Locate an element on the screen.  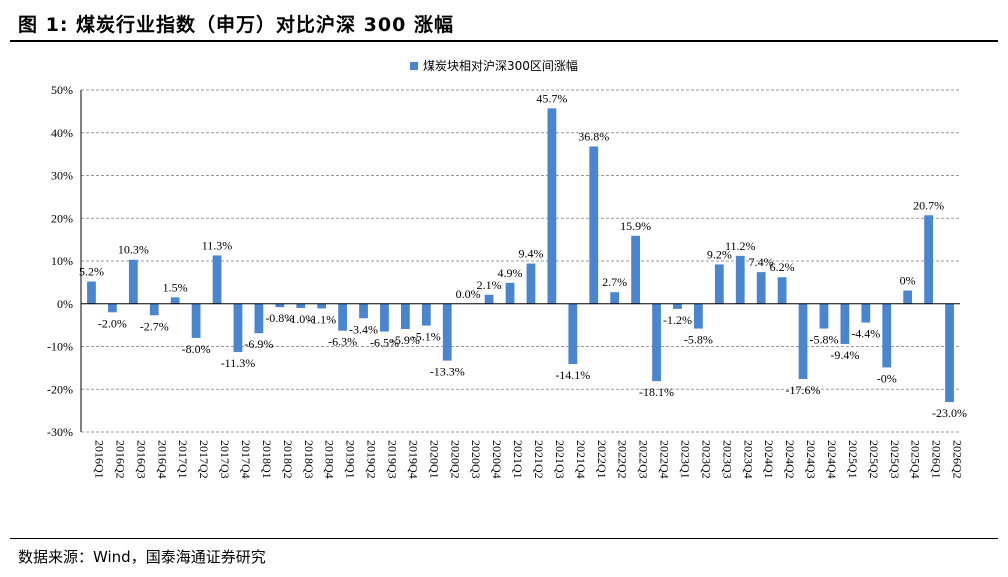
data-label: 2.1% is located at coordinates (489, 285).